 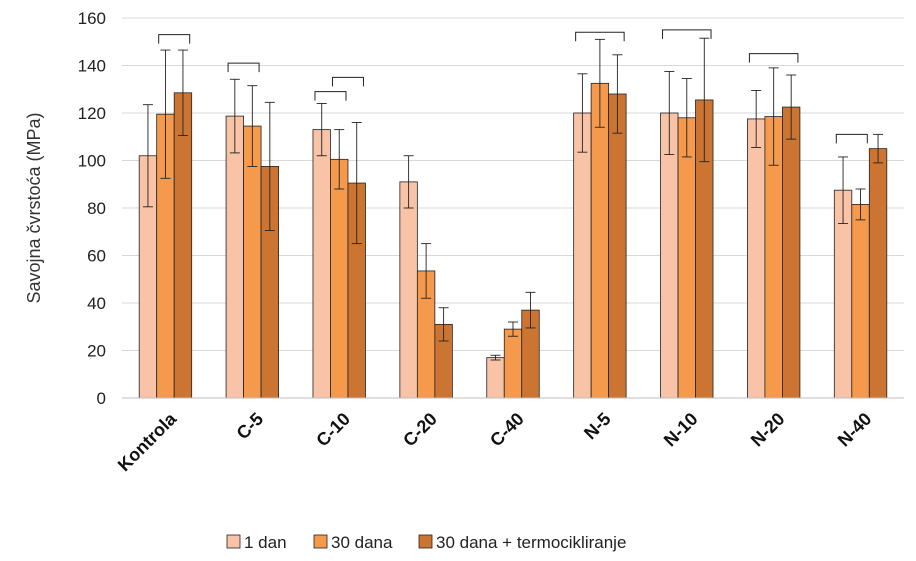 I want to click on y-axis-ticks: 0 20 40 60 80 100 120 140 160, so click(x=92, y=208).